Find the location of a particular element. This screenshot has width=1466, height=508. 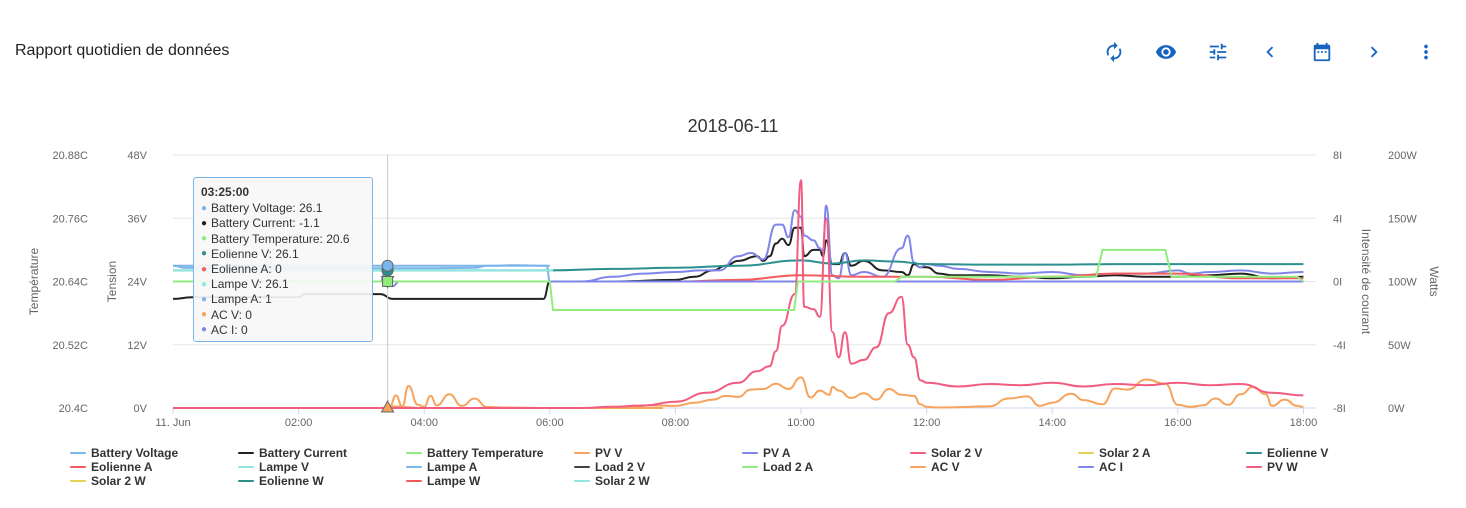

x-tick-label: 18:00 is located at coordinates (1304, 423).